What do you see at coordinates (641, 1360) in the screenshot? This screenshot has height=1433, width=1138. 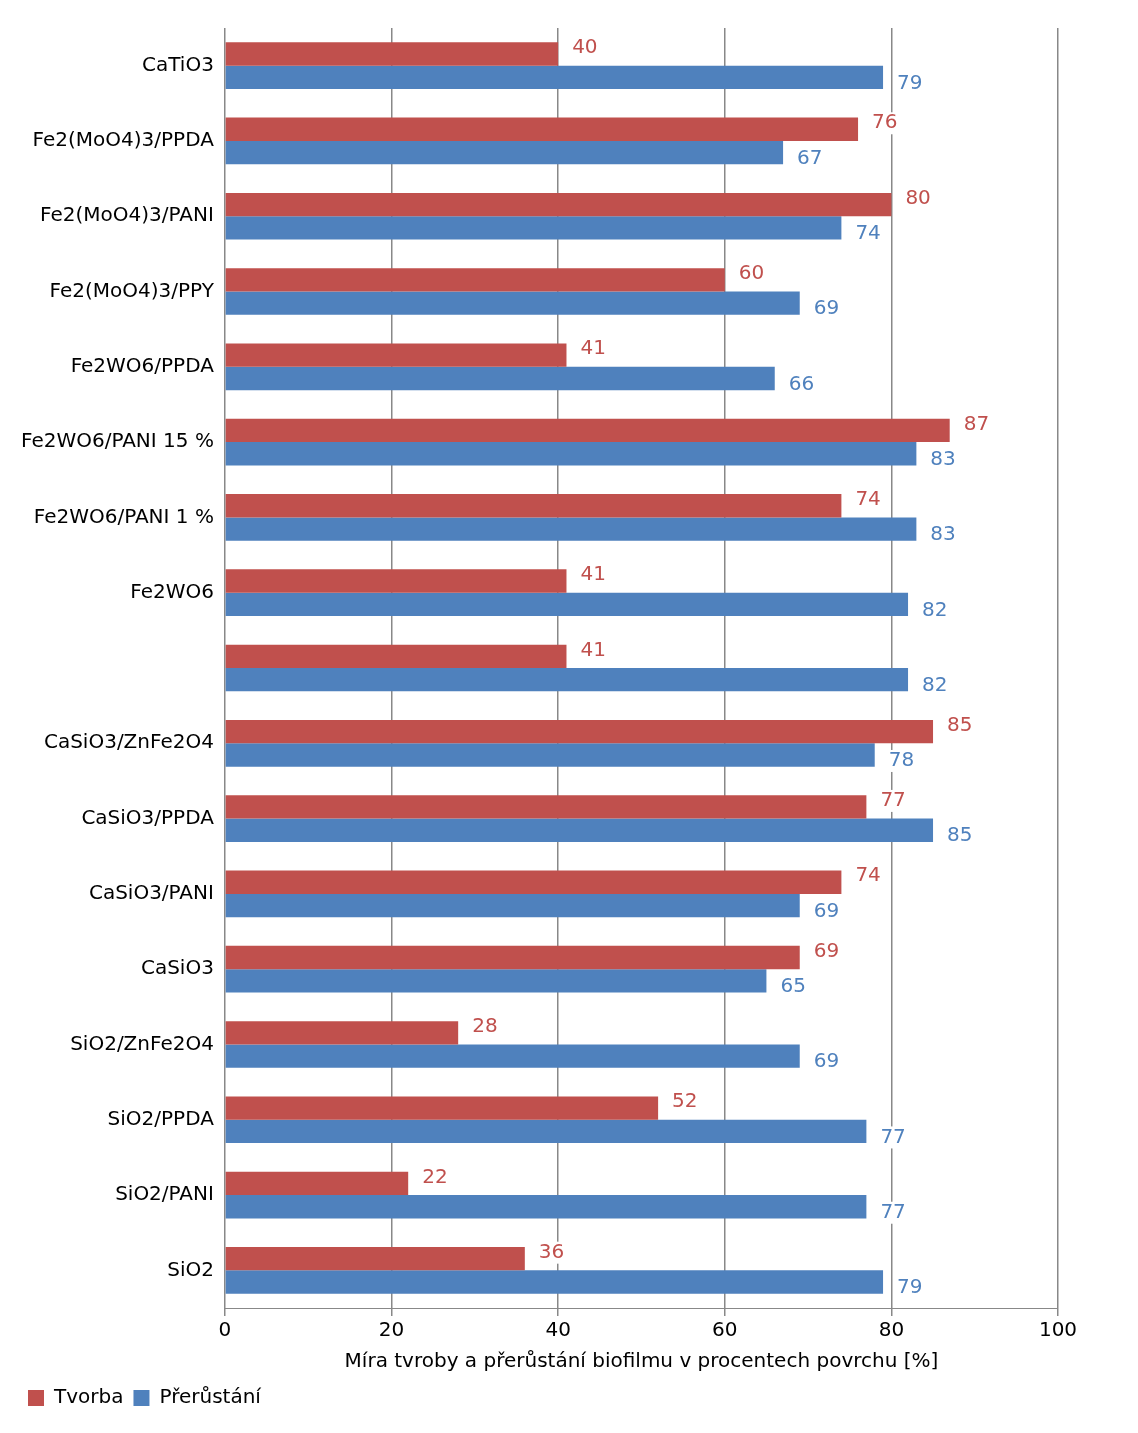 I see `x-axis-title: Míra tvroby a přerůstání biofilmu v procentech povrchu [%]` at bounding box center [641, 1360].